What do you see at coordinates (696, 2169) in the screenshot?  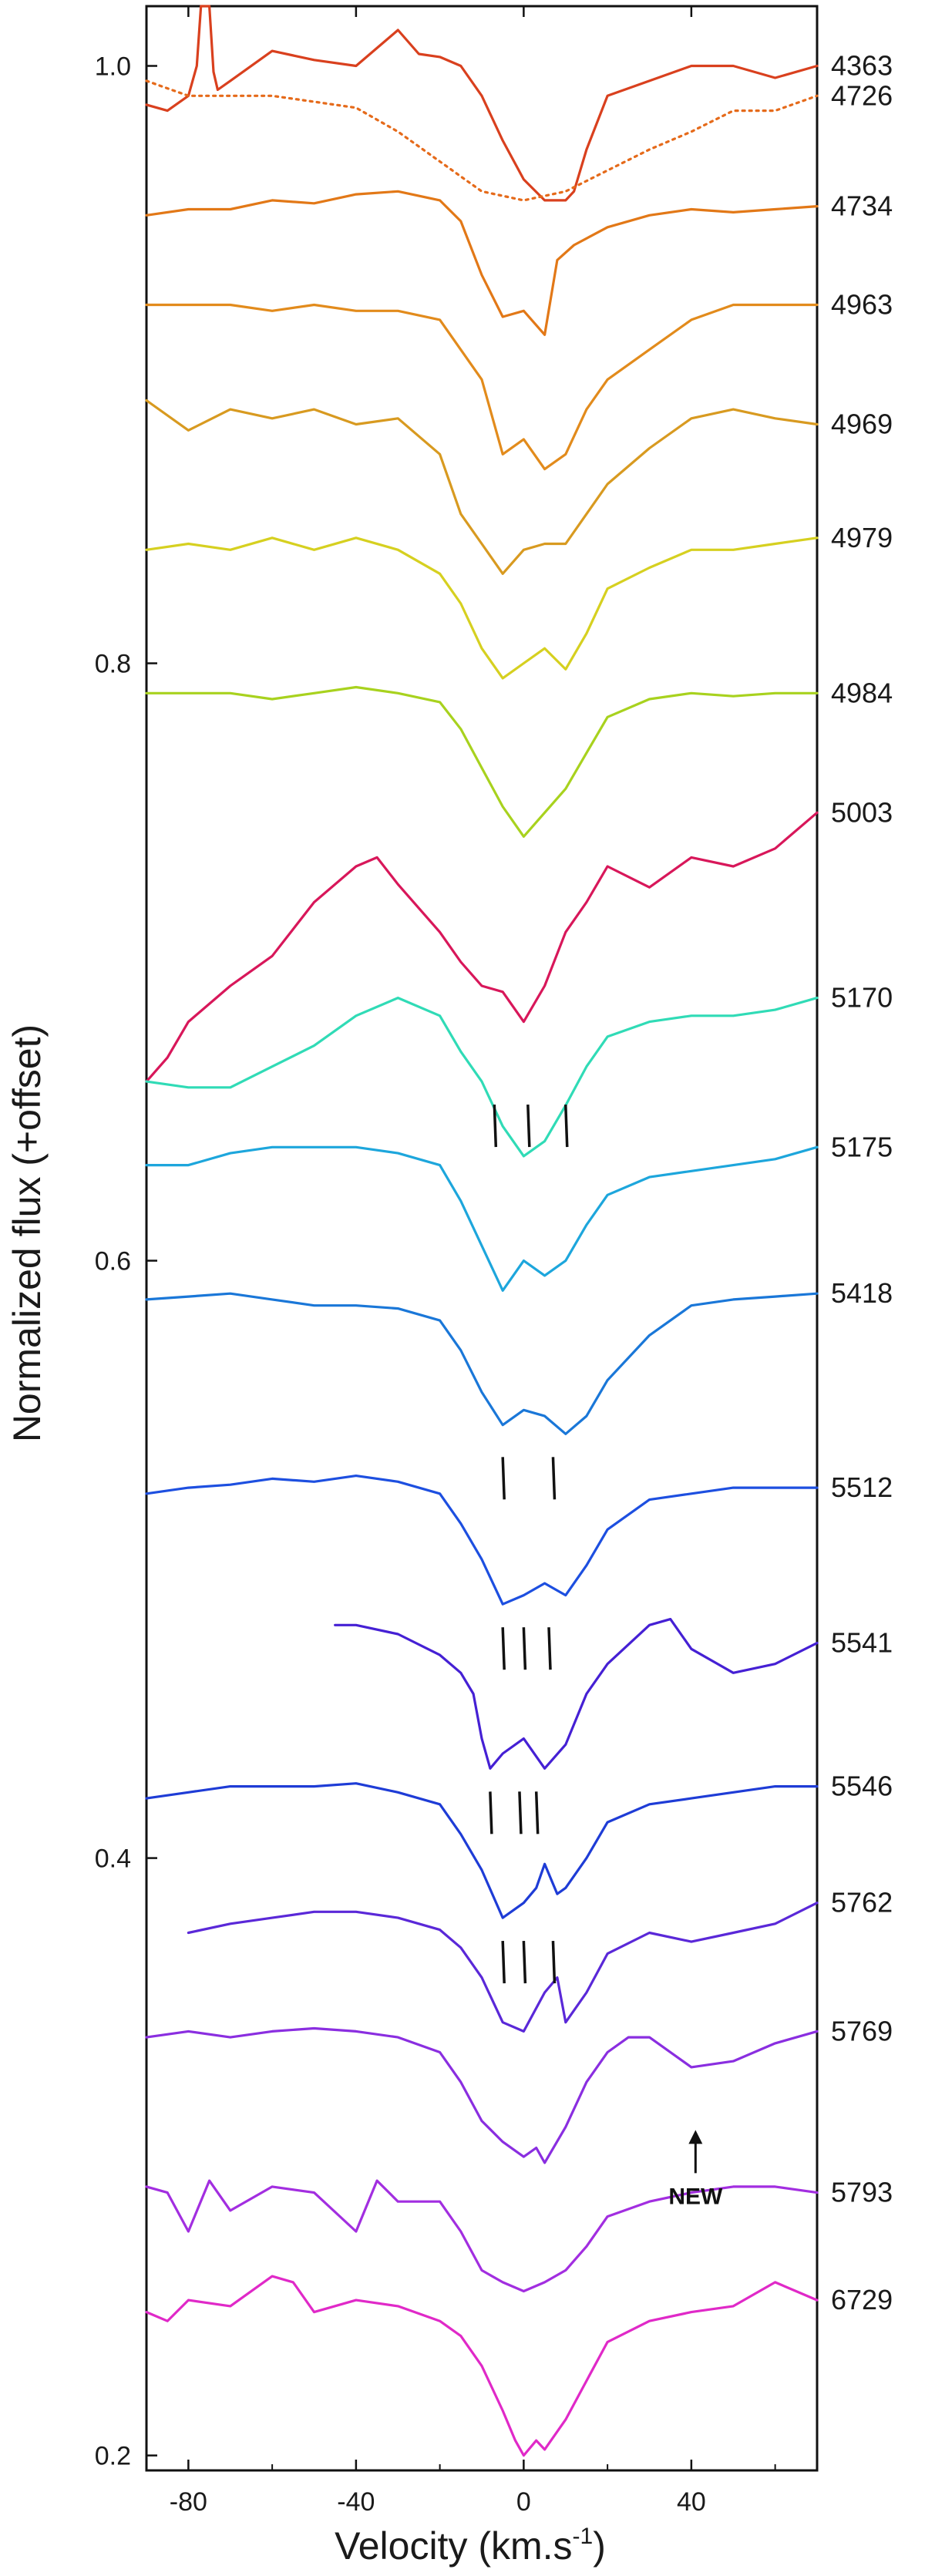 I see `annotations: NEW` at bounding box center [696, 2169].